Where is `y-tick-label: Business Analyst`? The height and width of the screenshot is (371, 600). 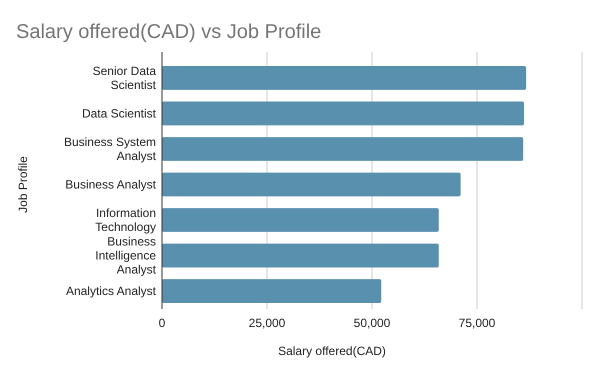 y-tick-label: Business Analyst is located at coordinates (111, 185).